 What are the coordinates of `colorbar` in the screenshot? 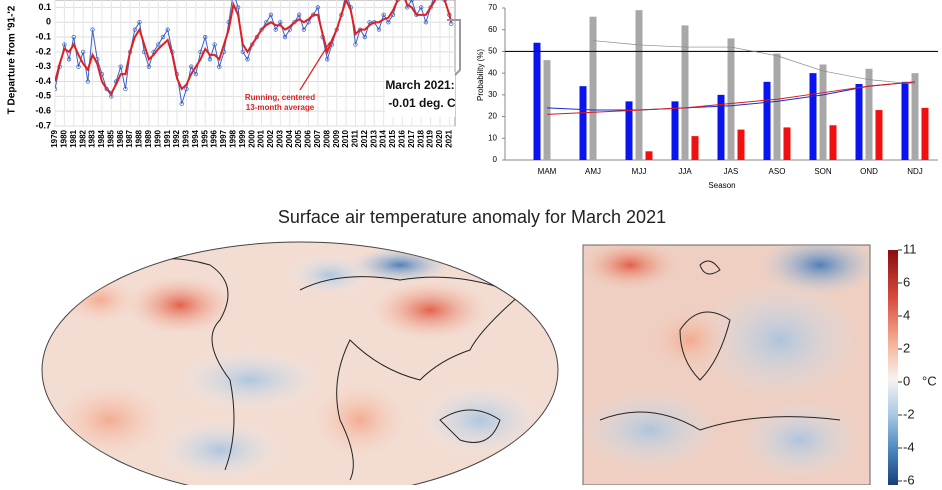 It's located at (893, 367).